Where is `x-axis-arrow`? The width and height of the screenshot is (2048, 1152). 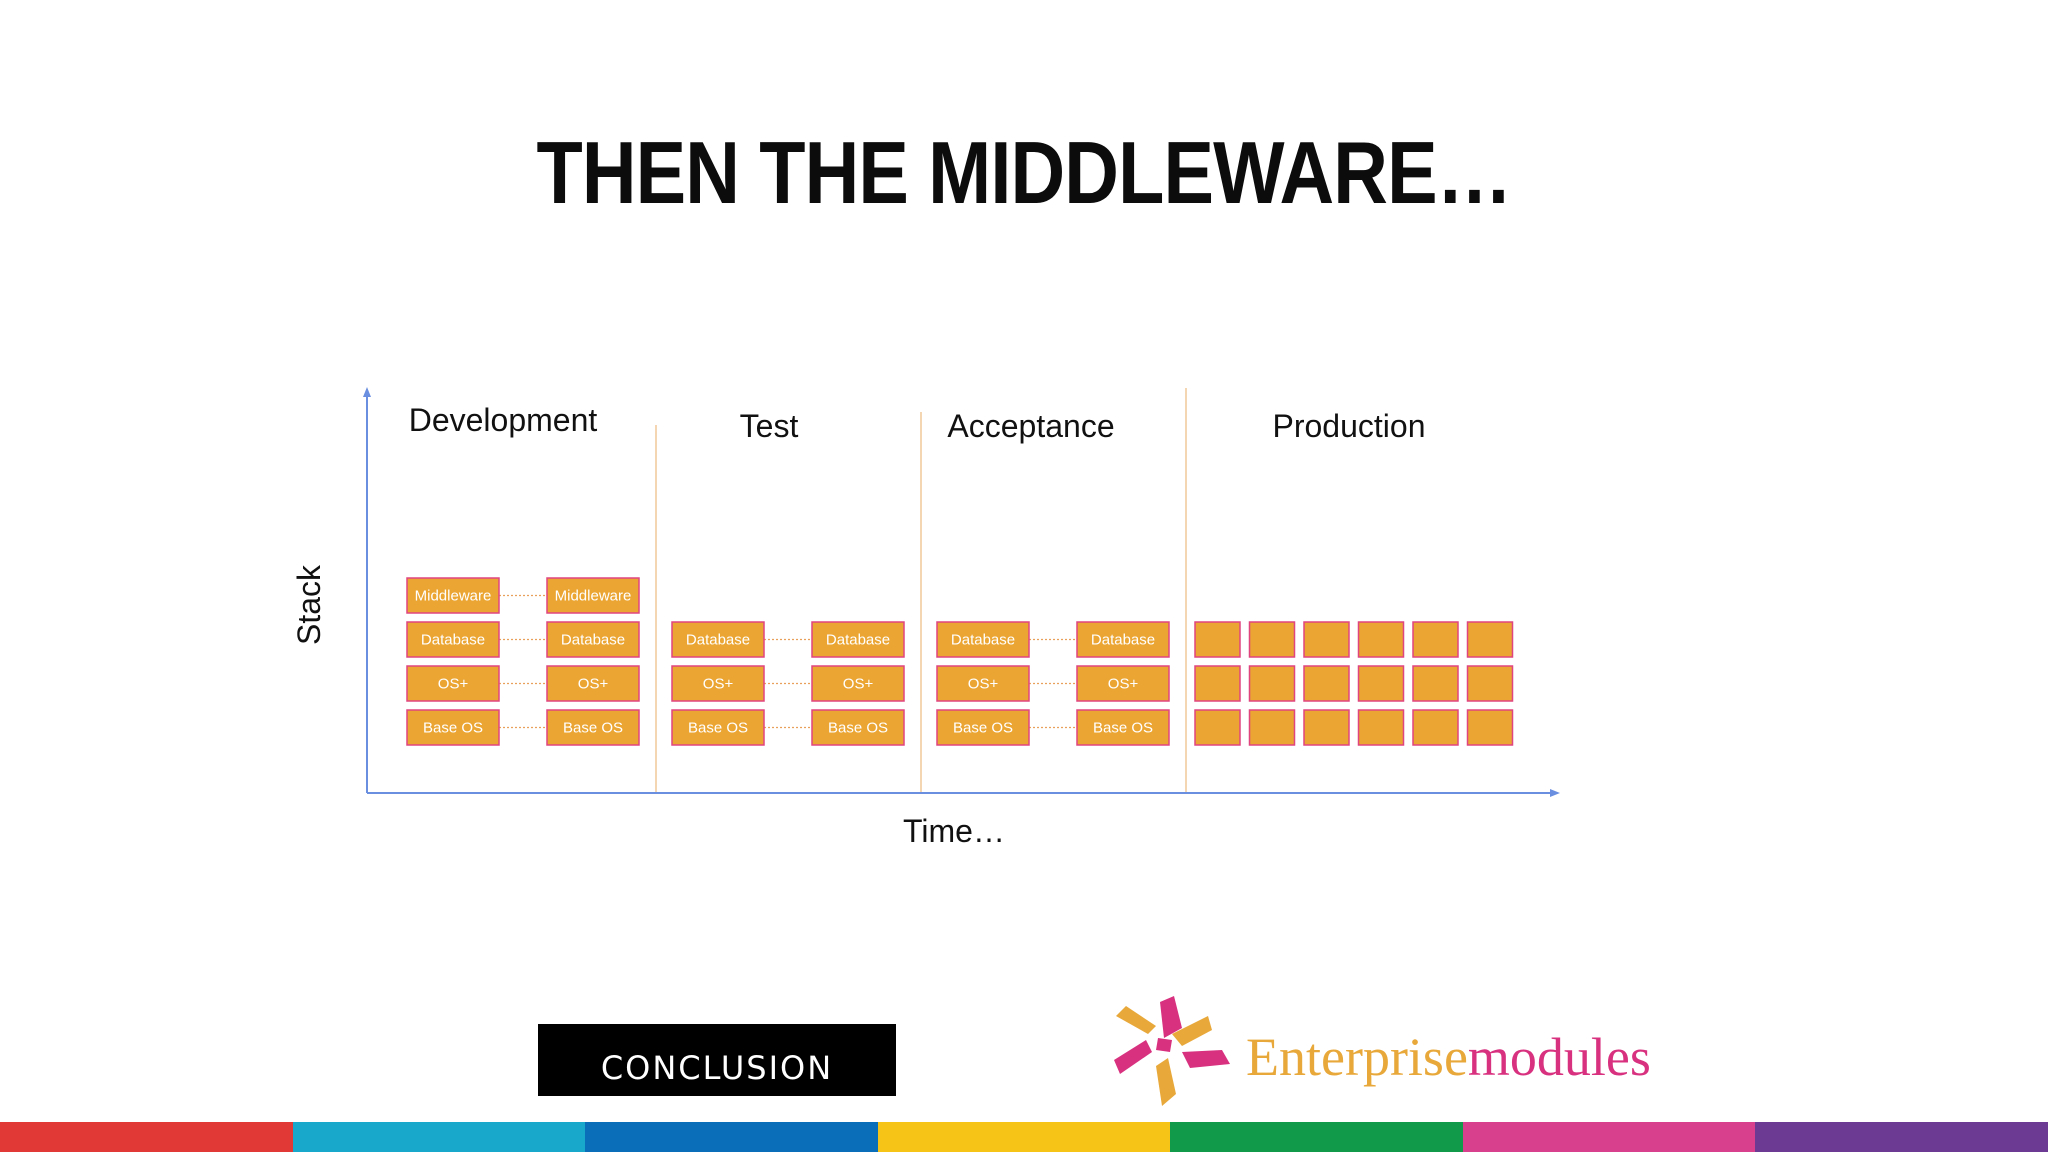 x-axis-arrow is located at coordinates (1555, 793).